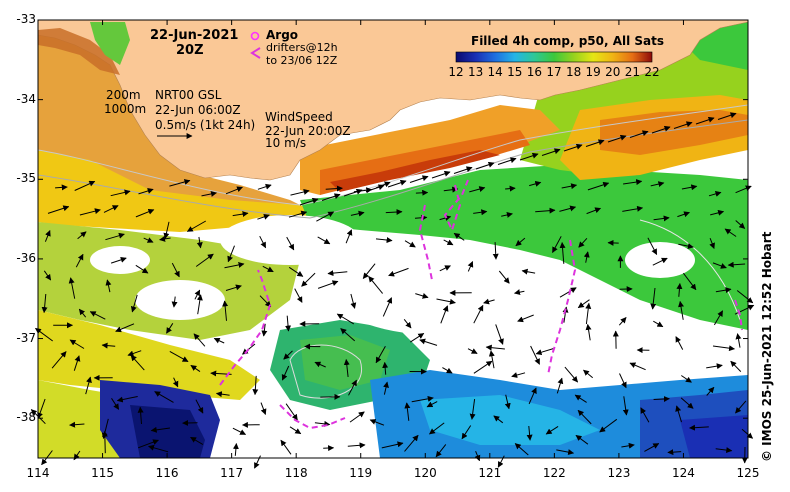  Describe the element at coordinates (361, 473) in the screenshot. I see `x-tick-label: 119` at that location.